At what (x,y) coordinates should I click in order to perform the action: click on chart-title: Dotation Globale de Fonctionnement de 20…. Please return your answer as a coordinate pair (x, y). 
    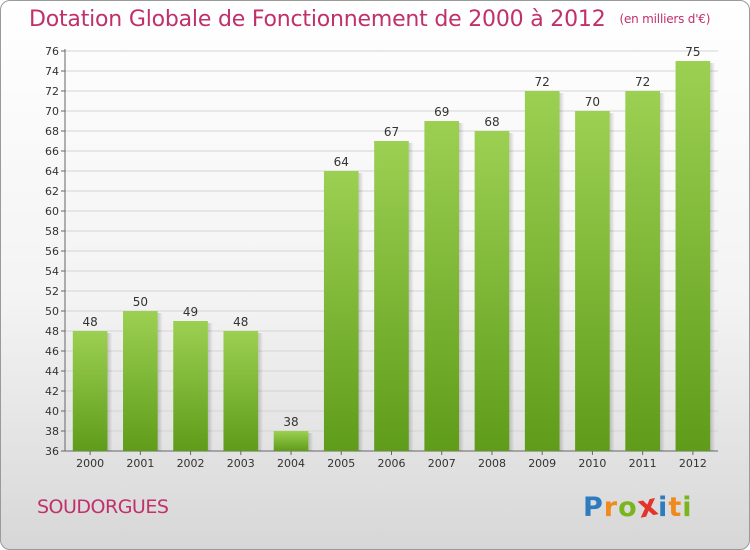
    Looking at the image, I should click on (369, 19).